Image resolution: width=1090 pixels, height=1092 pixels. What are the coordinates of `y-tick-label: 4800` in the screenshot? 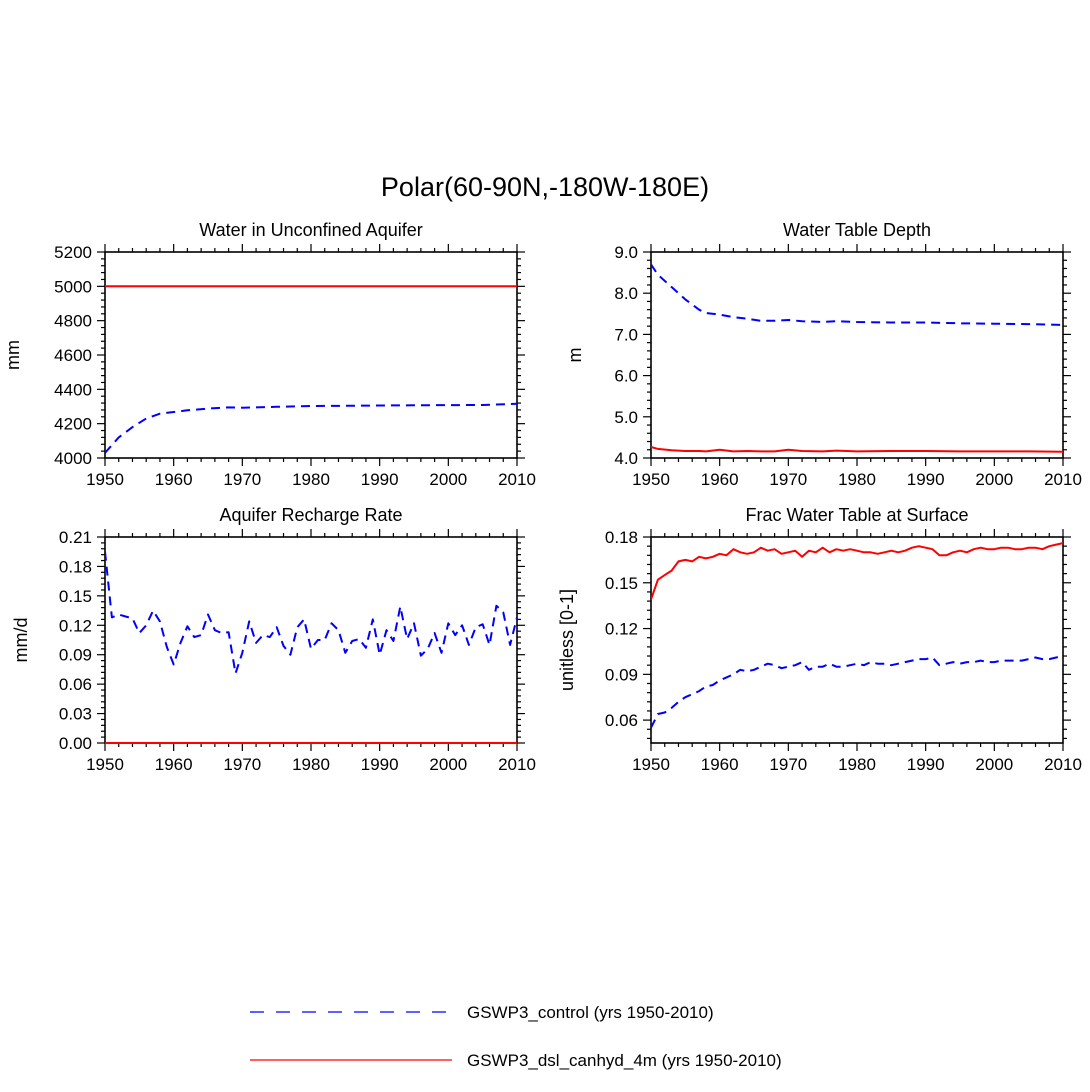 It's located at (73, 321).